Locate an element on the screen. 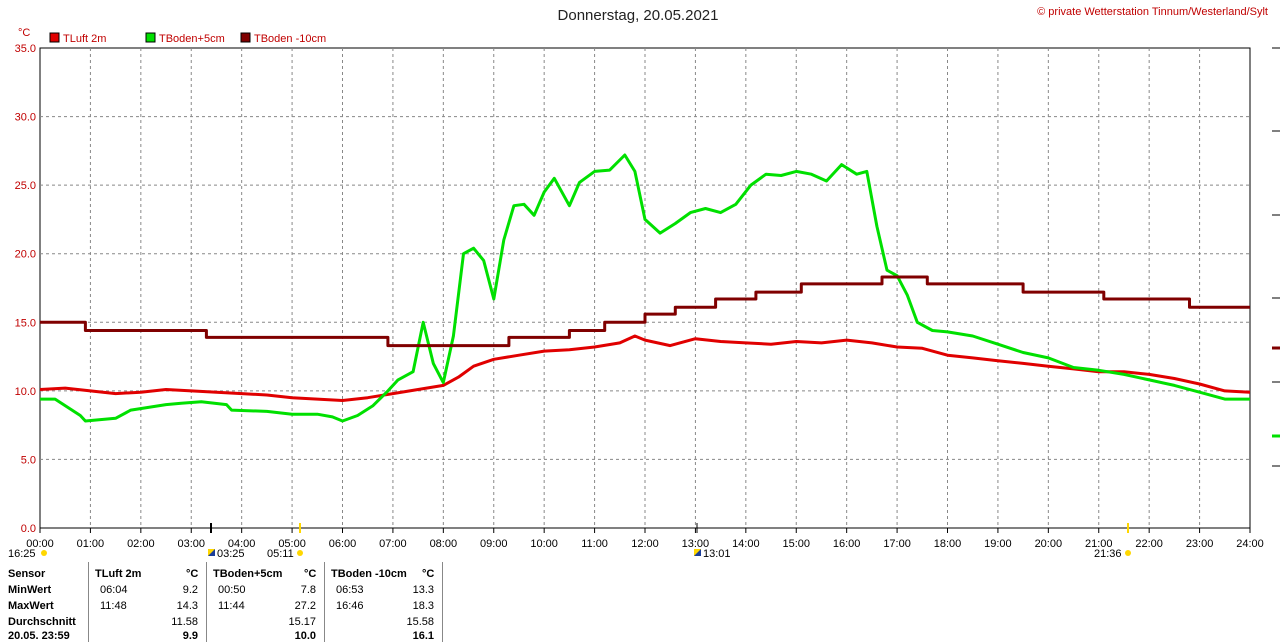 The height and width of the screenshot is (642, 1280). s2-max: 27.2 is located at coordinates (305, 606).